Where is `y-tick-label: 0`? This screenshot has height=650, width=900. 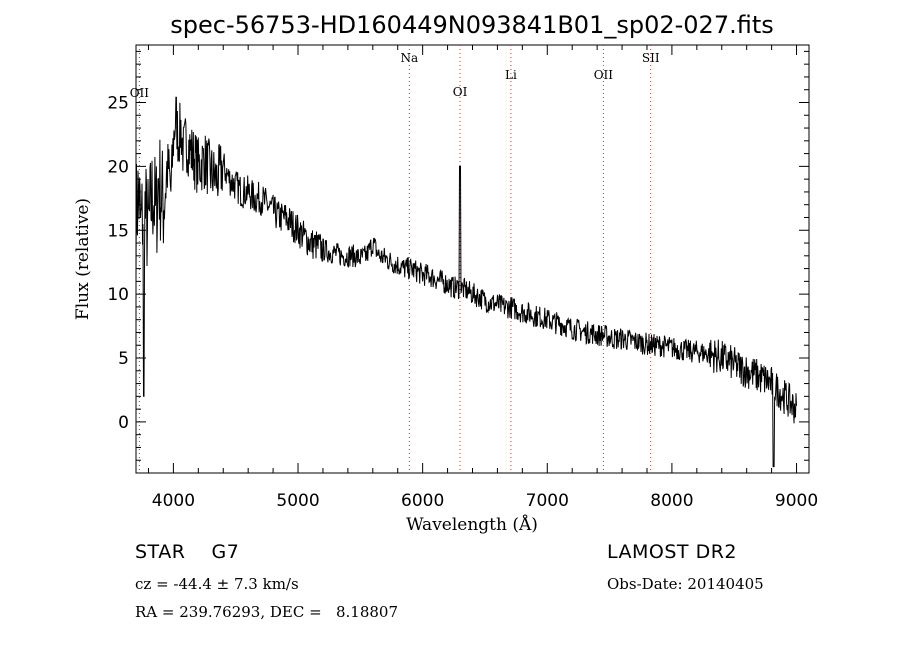 y-tick-label: 0 is located at coordinates (123, 423).